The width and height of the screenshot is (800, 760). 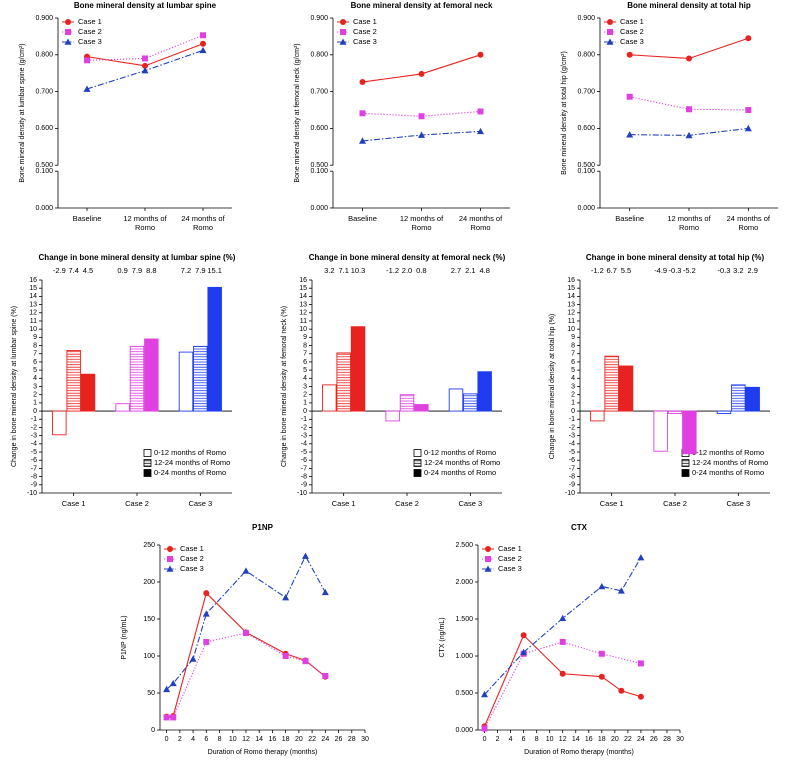 I want to click on y-tick-label: -9, so click(x=304, y=485).